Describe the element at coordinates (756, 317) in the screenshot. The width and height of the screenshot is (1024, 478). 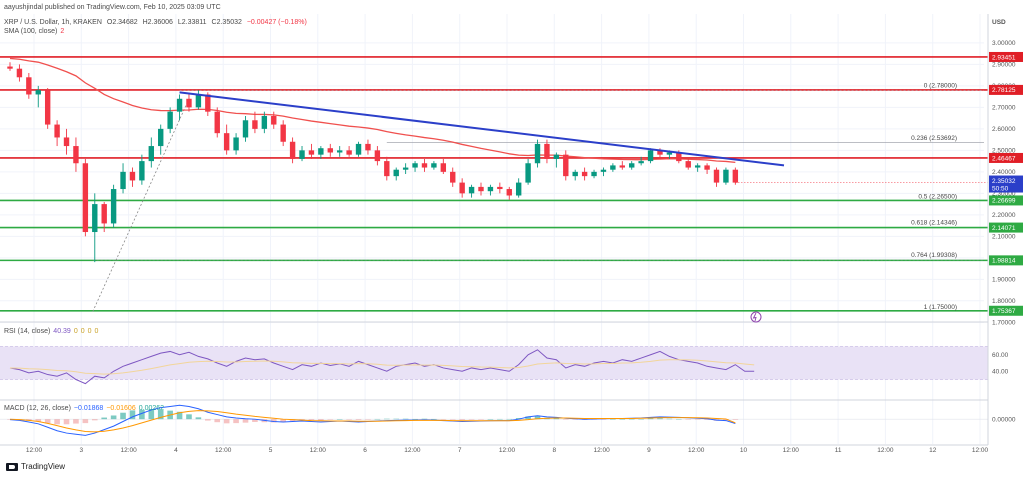
I see `cursor-icon` at that location.